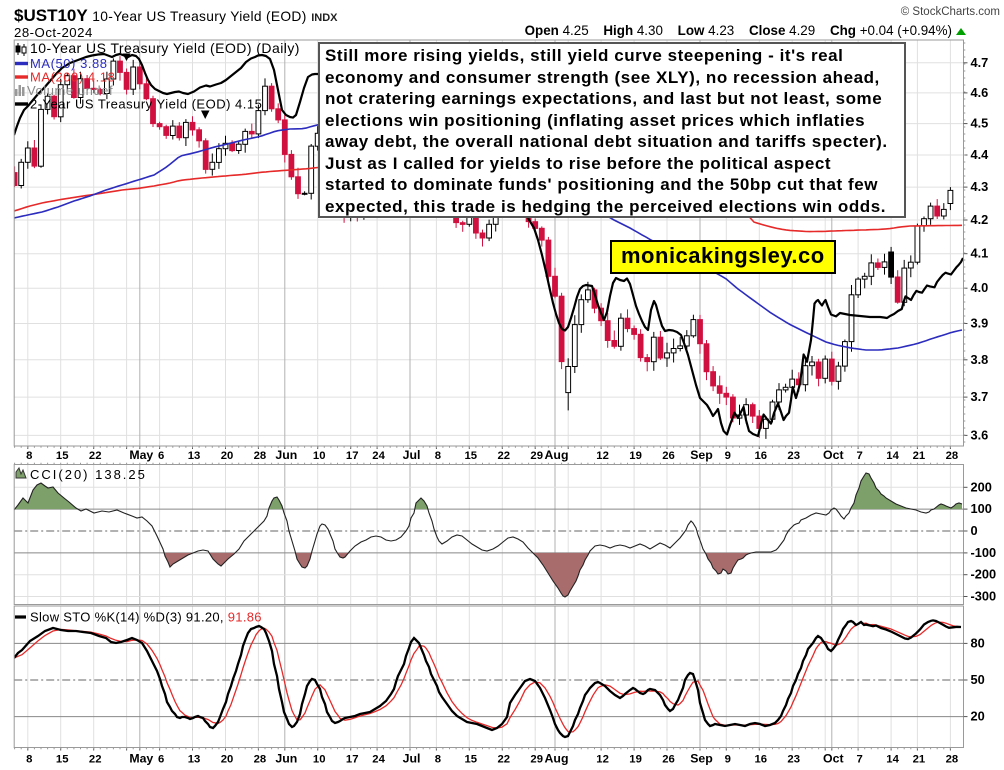  I want to click on svg-text: 4.3, so click(980, 186).